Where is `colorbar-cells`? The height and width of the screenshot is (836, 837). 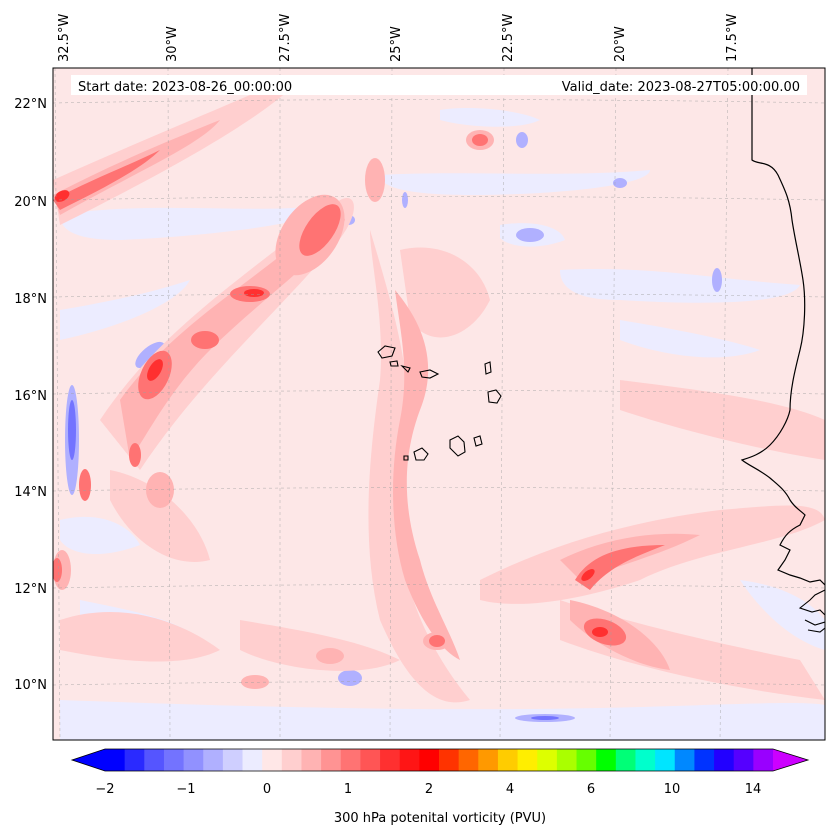 colorbar-cells is located at coordinates (439, 760).